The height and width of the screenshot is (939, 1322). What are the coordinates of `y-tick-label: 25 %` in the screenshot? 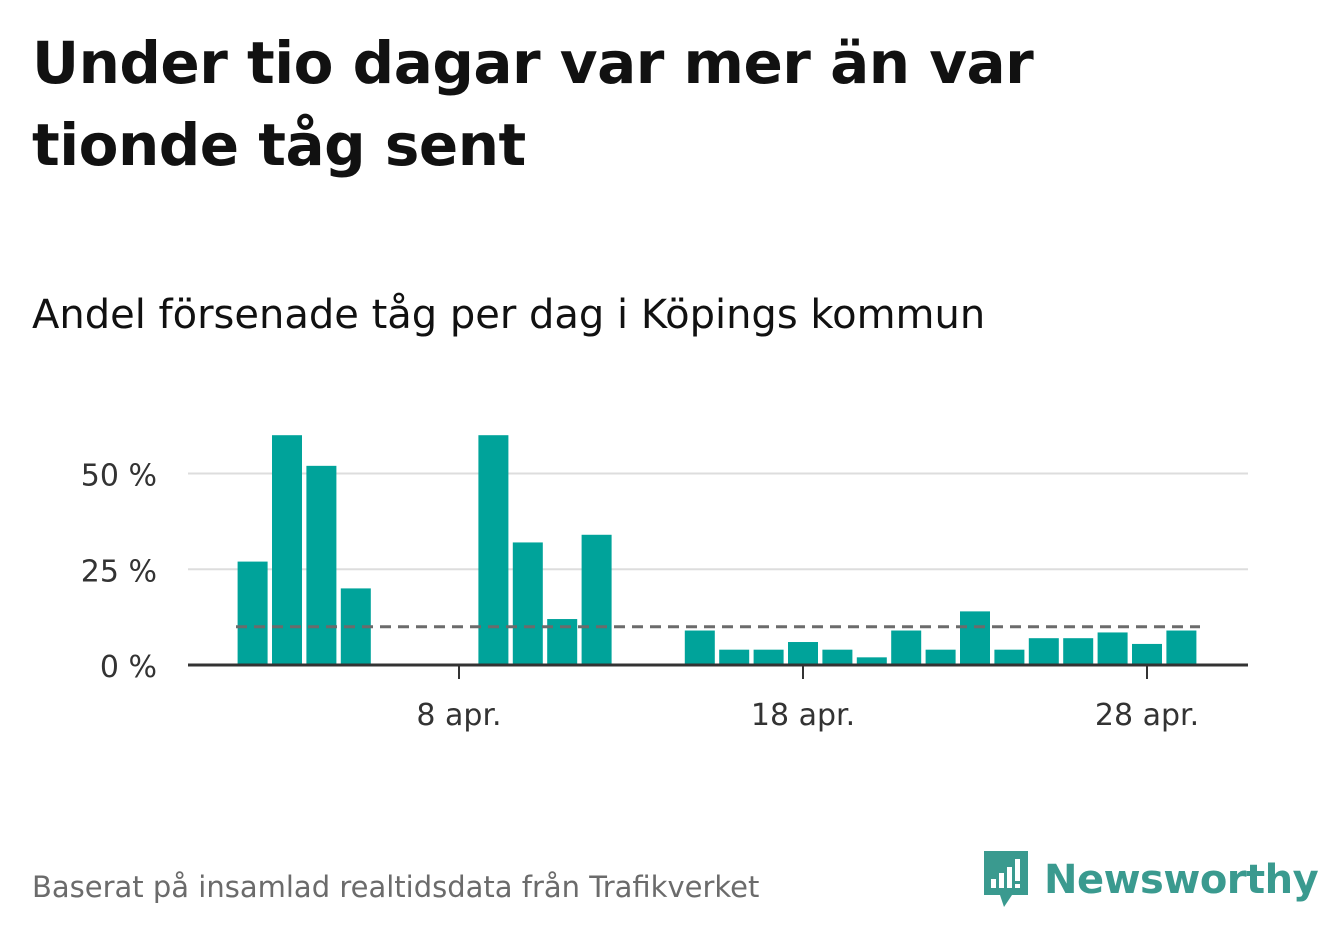 It's located at (119, 571).